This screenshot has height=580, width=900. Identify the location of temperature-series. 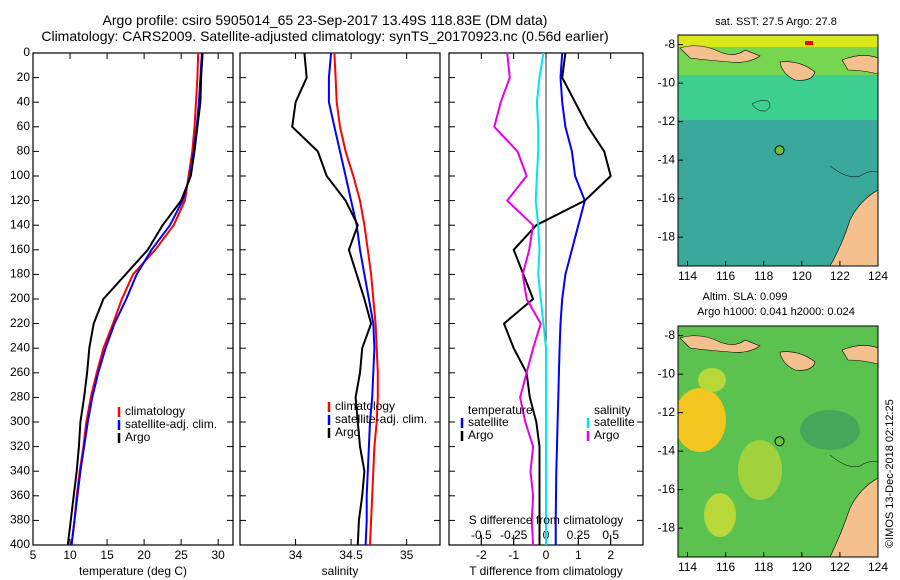
(135, 299).